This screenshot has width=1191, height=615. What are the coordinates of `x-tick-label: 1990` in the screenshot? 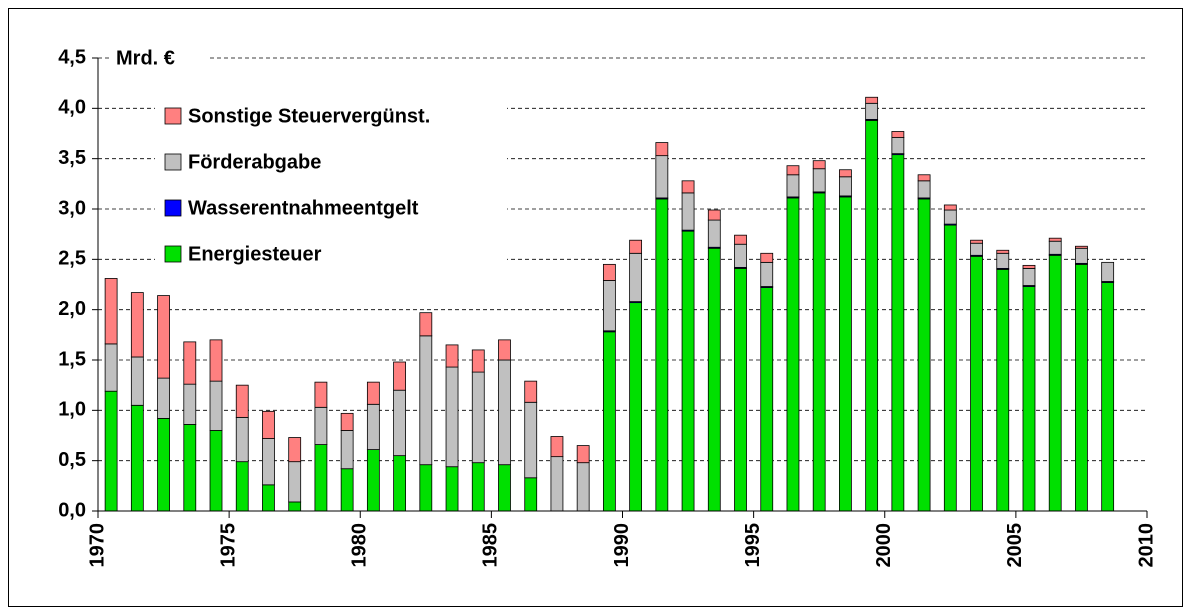 It's located at (622, 545).